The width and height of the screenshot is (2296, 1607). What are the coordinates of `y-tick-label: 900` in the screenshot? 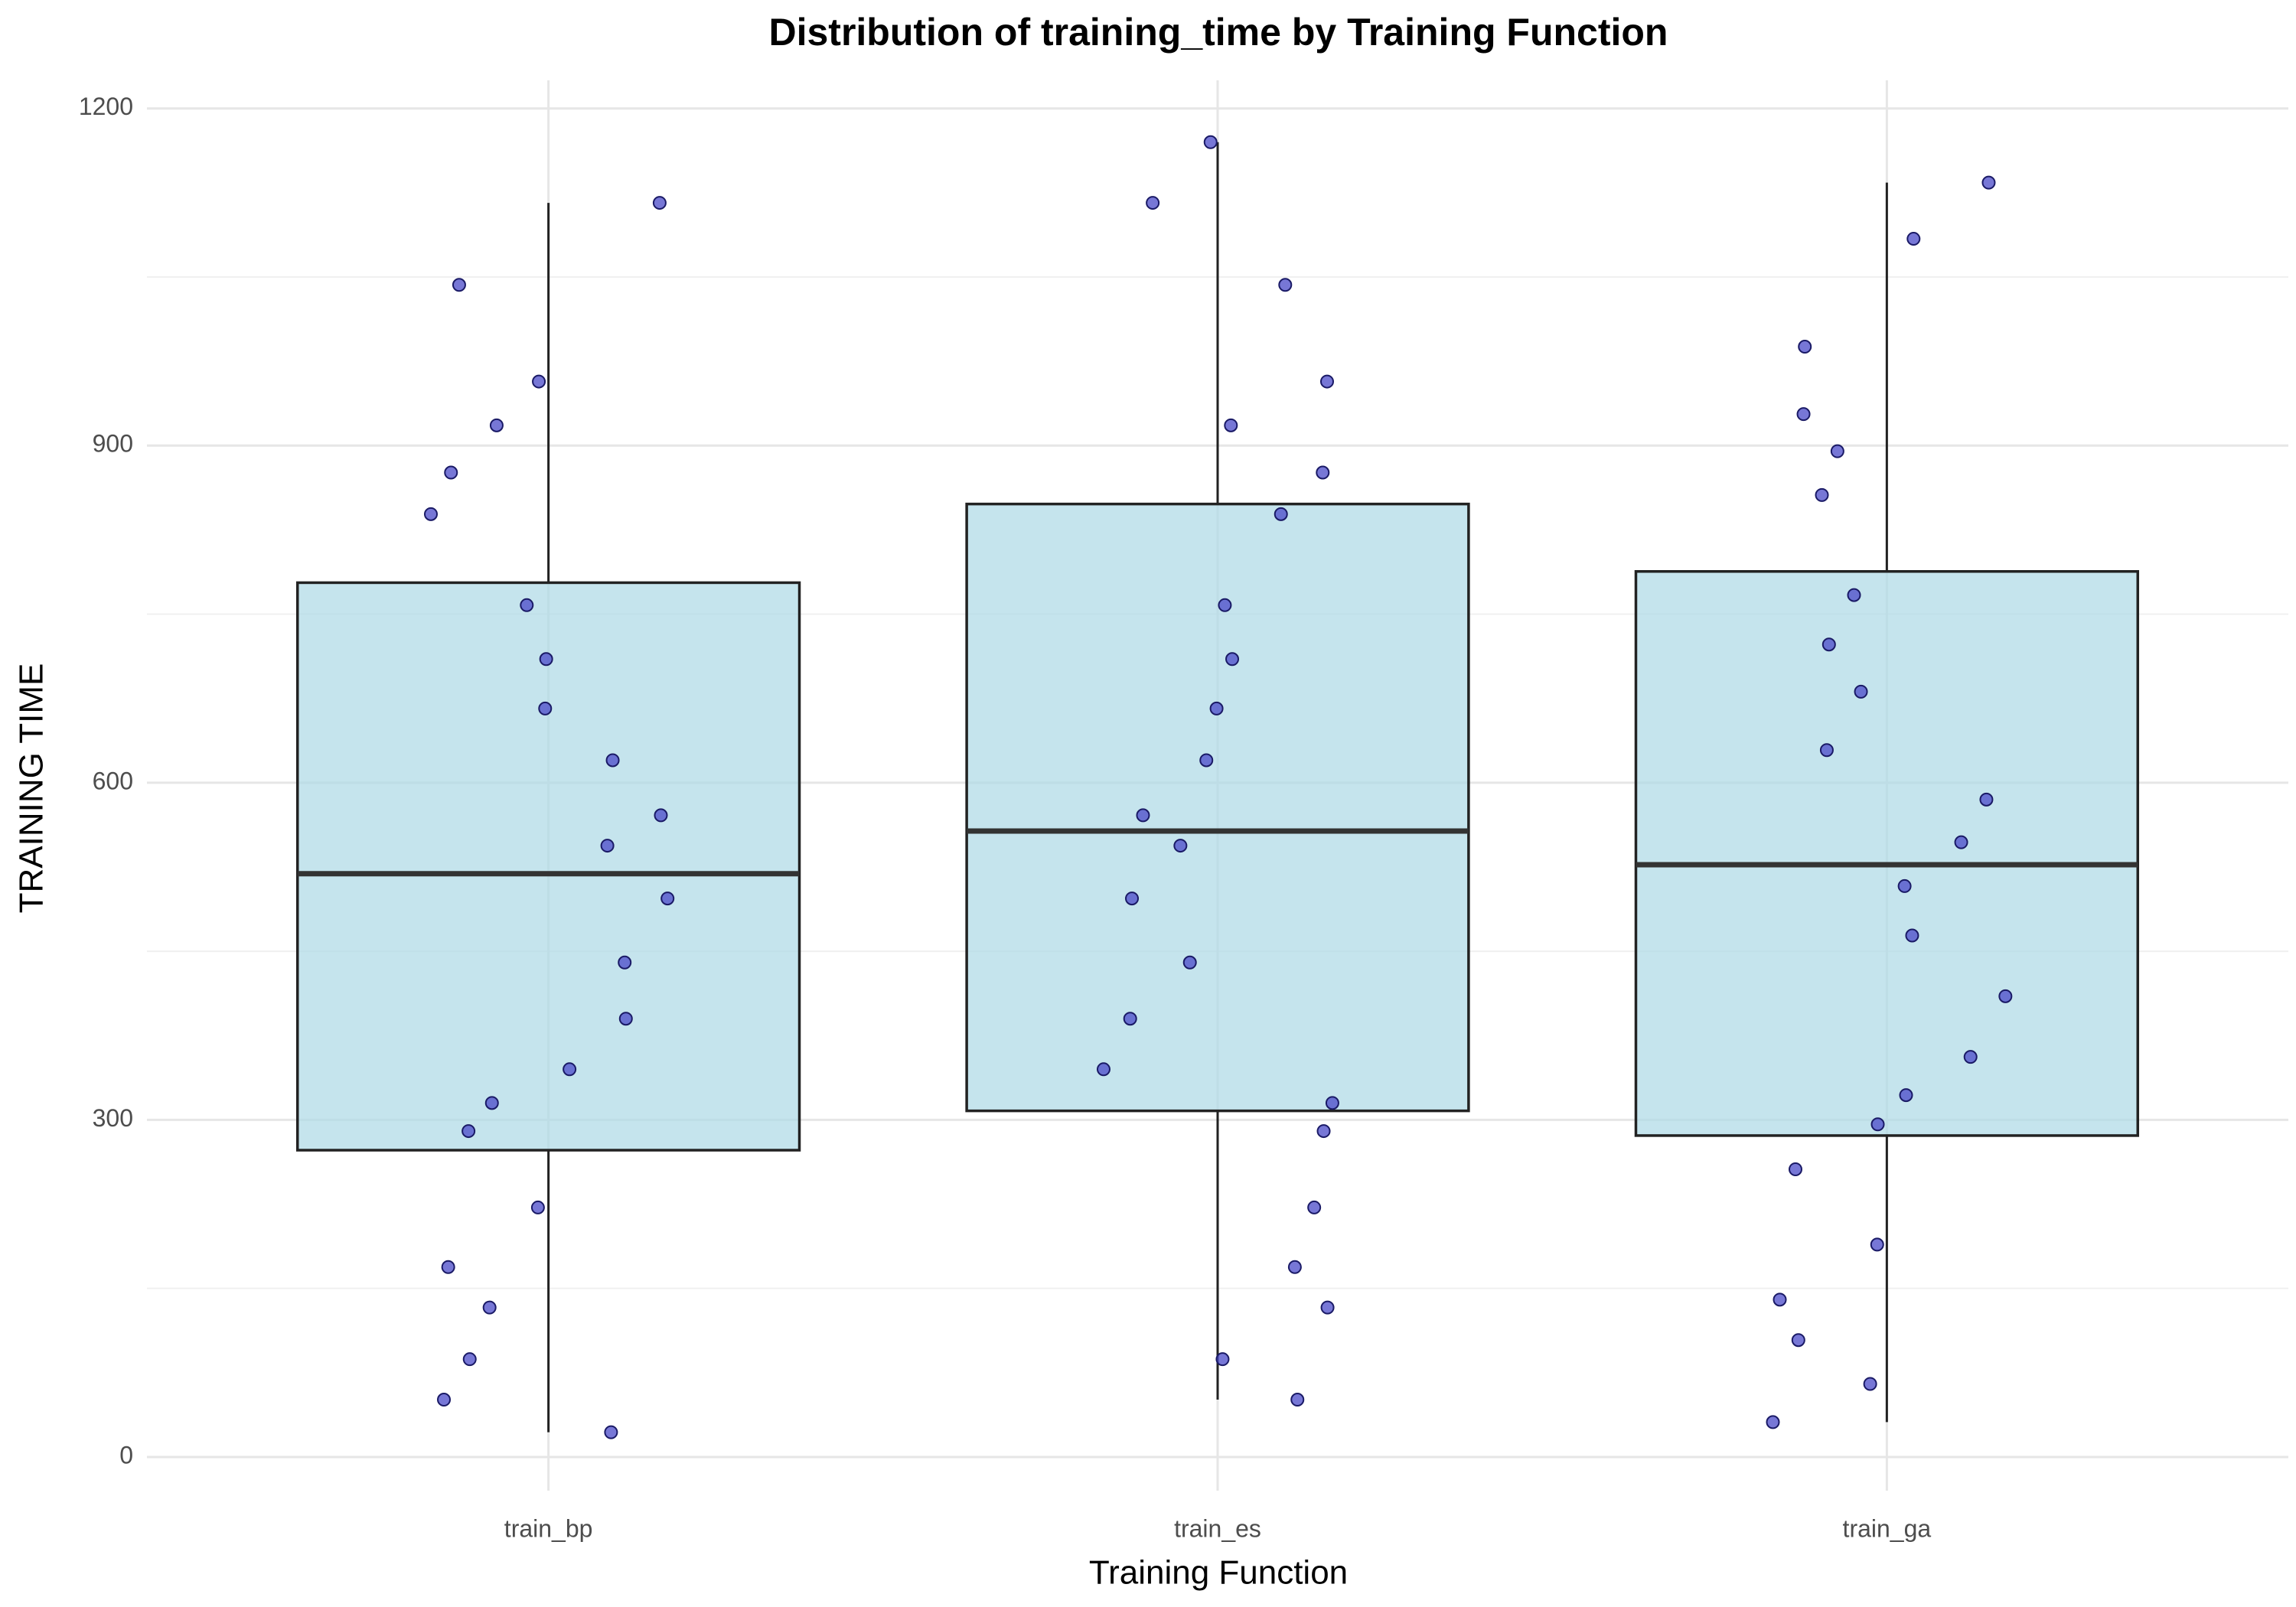 It's located at (113, 444).